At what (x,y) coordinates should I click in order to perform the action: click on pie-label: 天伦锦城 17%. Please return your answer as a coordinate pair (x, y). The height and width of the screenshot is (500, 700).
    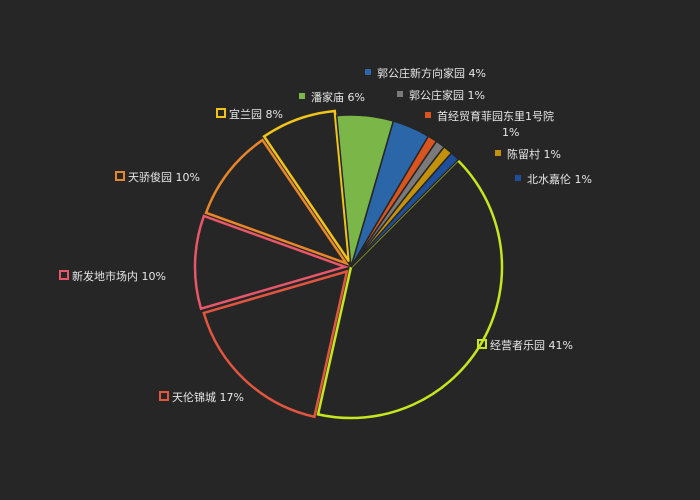
    Looking at the image, I should click on (201, 397).